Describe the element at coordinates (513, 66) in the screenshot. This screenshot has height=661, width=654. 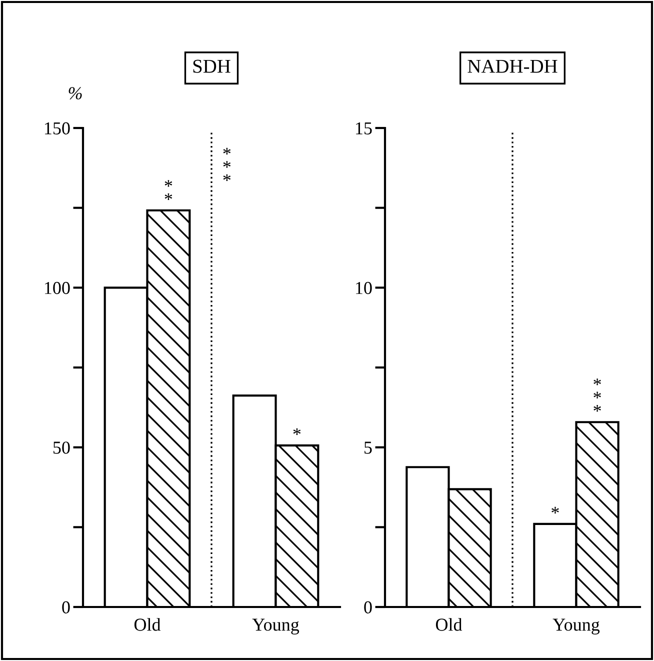
I see `chart-title: NADH-DH` at that location.